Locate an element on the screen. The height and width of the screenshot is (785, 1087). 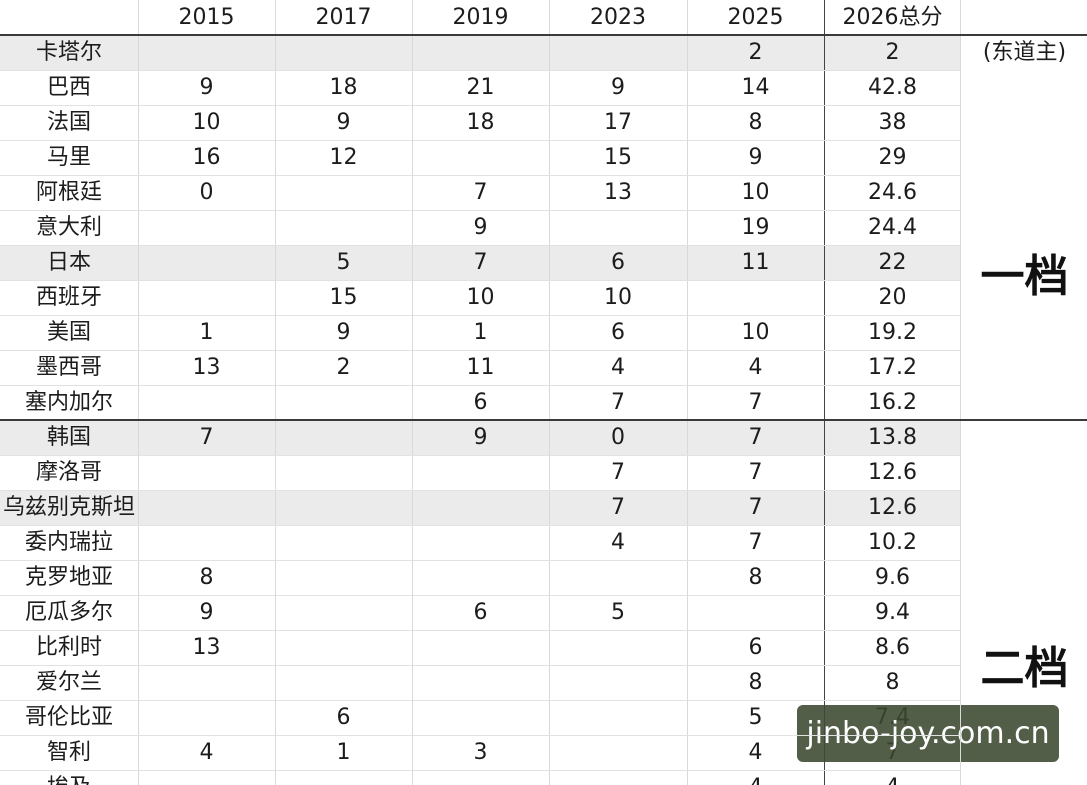
value-cell: 21 is located at coordinates (480, 87).